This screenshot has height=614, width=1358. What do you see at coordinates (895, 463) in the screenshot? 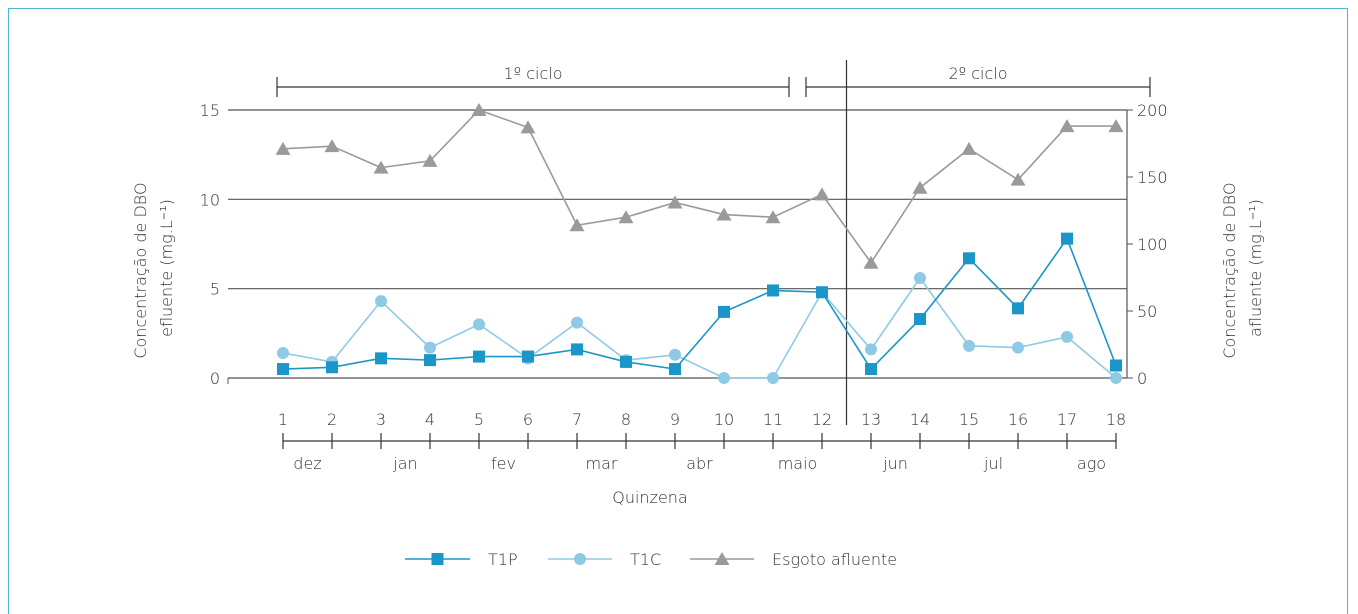
I see `month-label: jun` at bounding box center [895, 463].